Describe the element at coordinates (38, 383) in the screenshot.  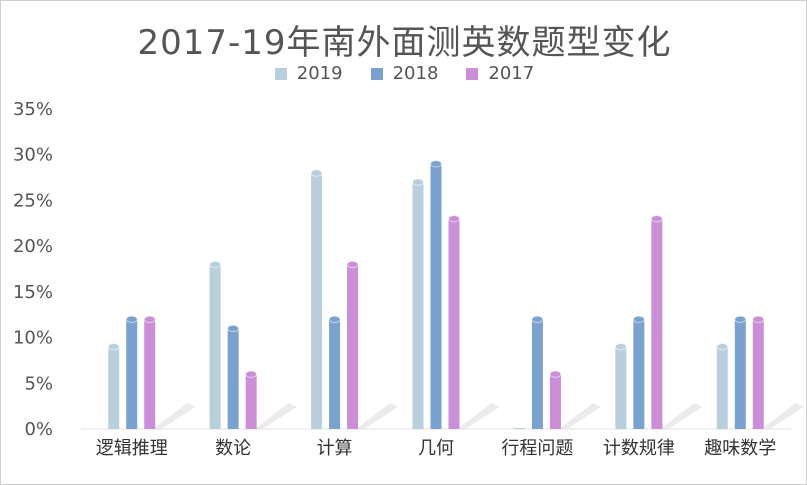
I see `y-tick-label: 5%` at that location.